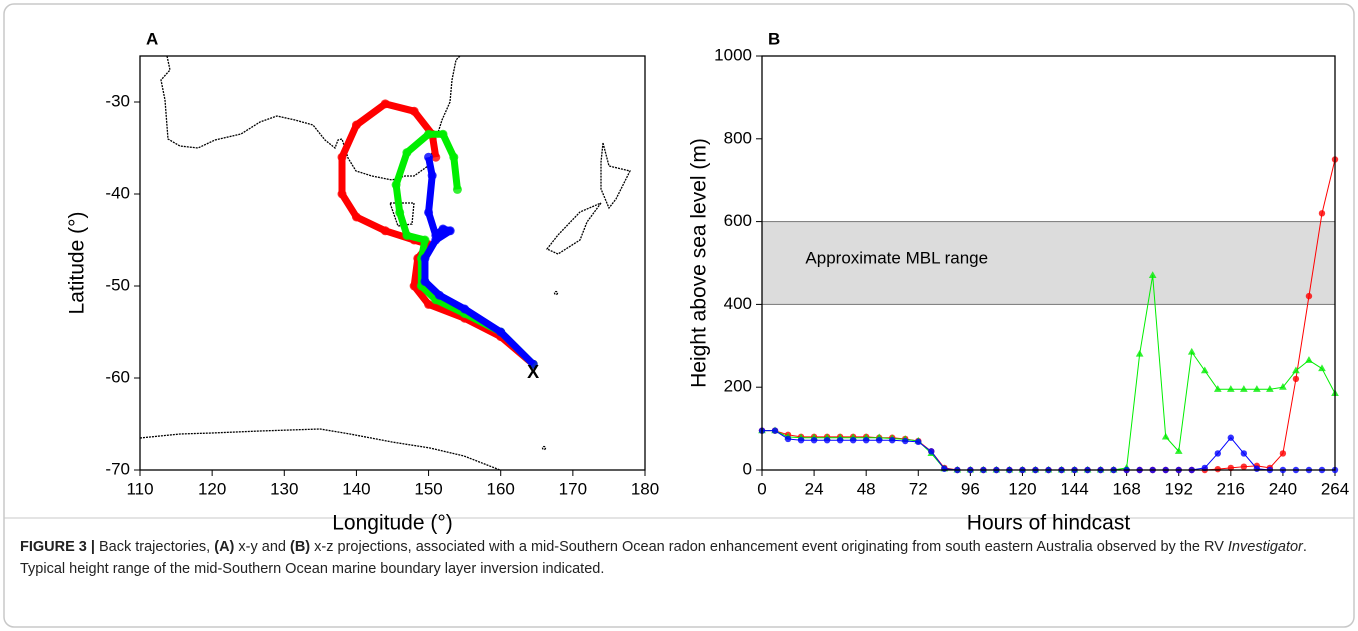 The height and width of the screenshot is (631, 1358). What do you see at coordinates (733, 54) in the screenshot?
I see `y-tick-label: 1000` at bounding box center [733, 54].